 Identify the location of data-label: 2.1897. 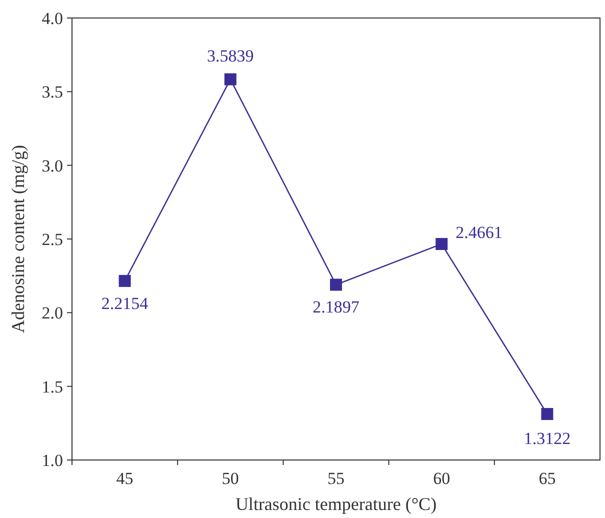
(336, 307).